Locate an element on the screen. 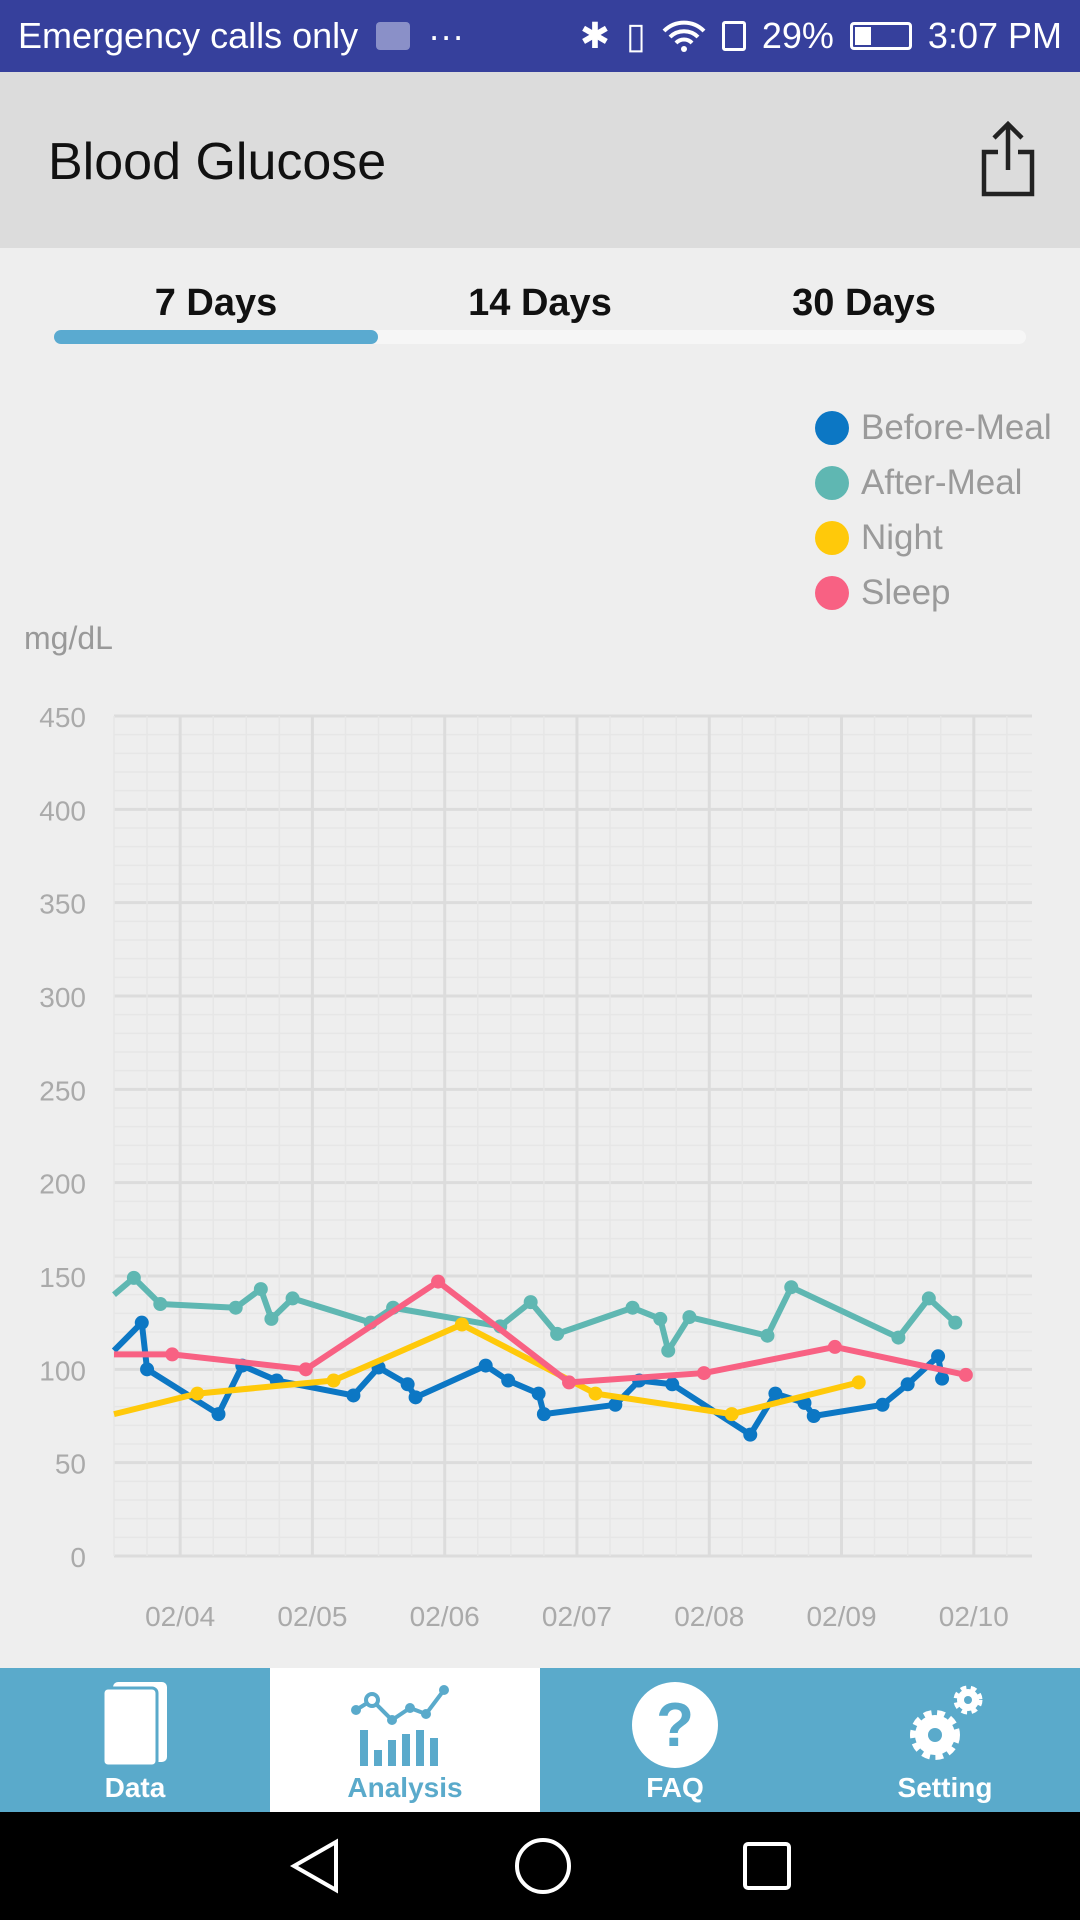 The height and width of the screenshot is (1920, 1080). legend-label: Sleep is located at coordinates (906, 592).